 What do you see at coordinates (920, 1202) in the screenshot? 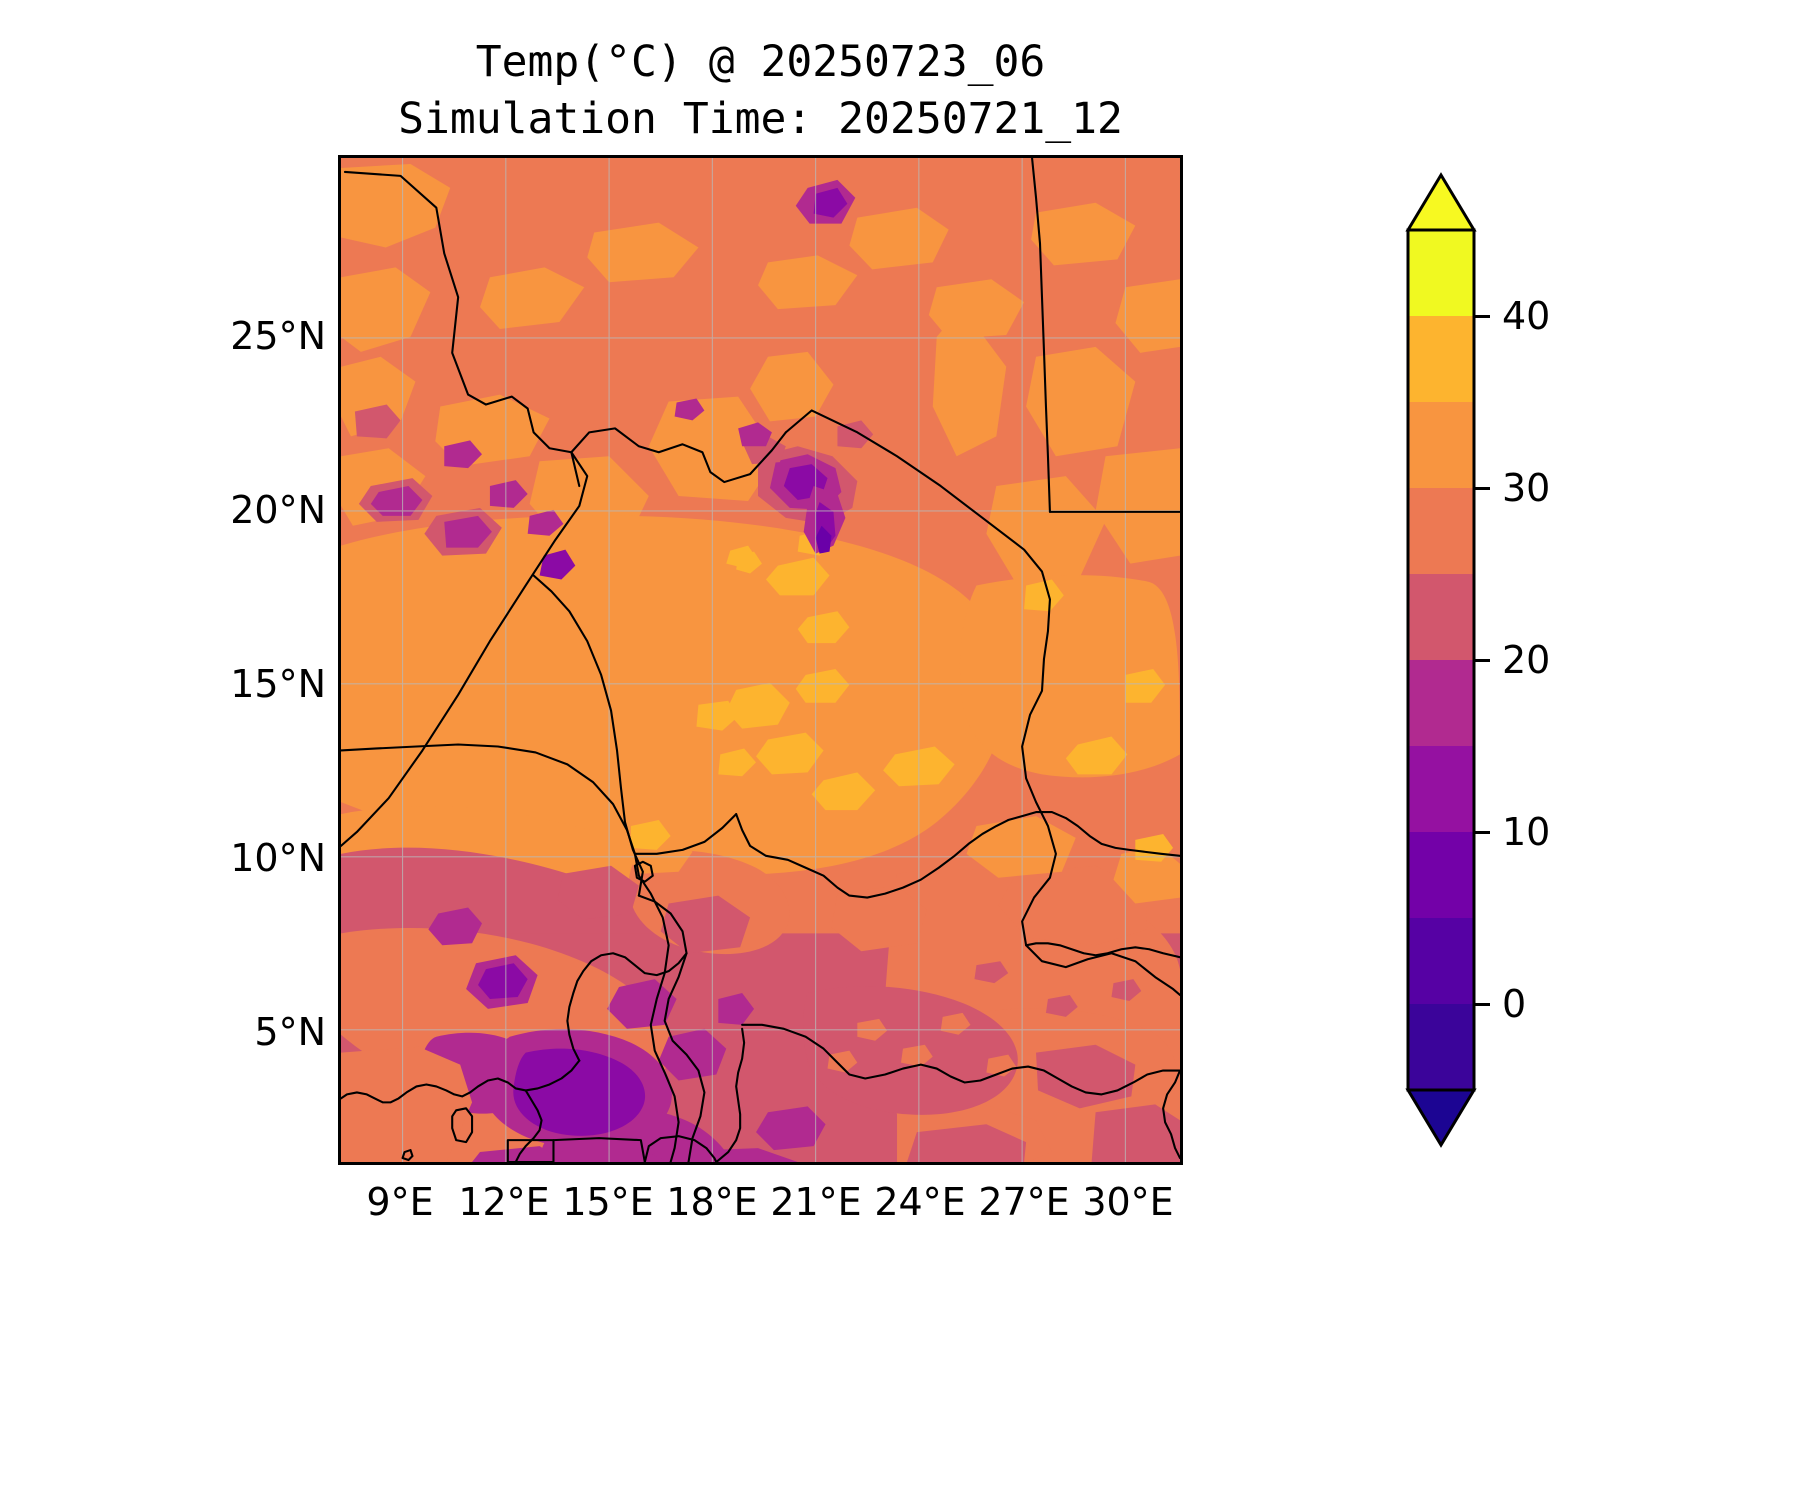
I see `xtick-label-24e: 24°E` at bounding box center [920, 1202].